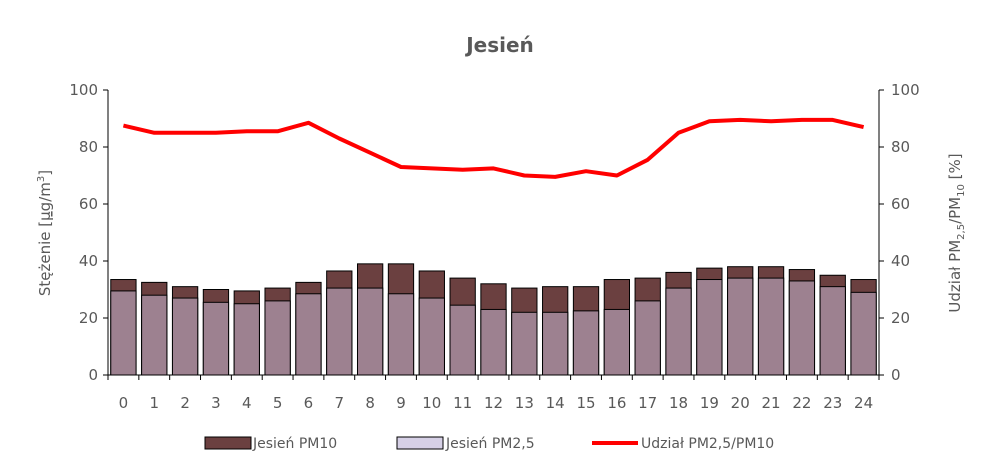  Describe the element at coordinates (900, 318) in the screenshot. I see `right-tick-label-20: 20` at that location.